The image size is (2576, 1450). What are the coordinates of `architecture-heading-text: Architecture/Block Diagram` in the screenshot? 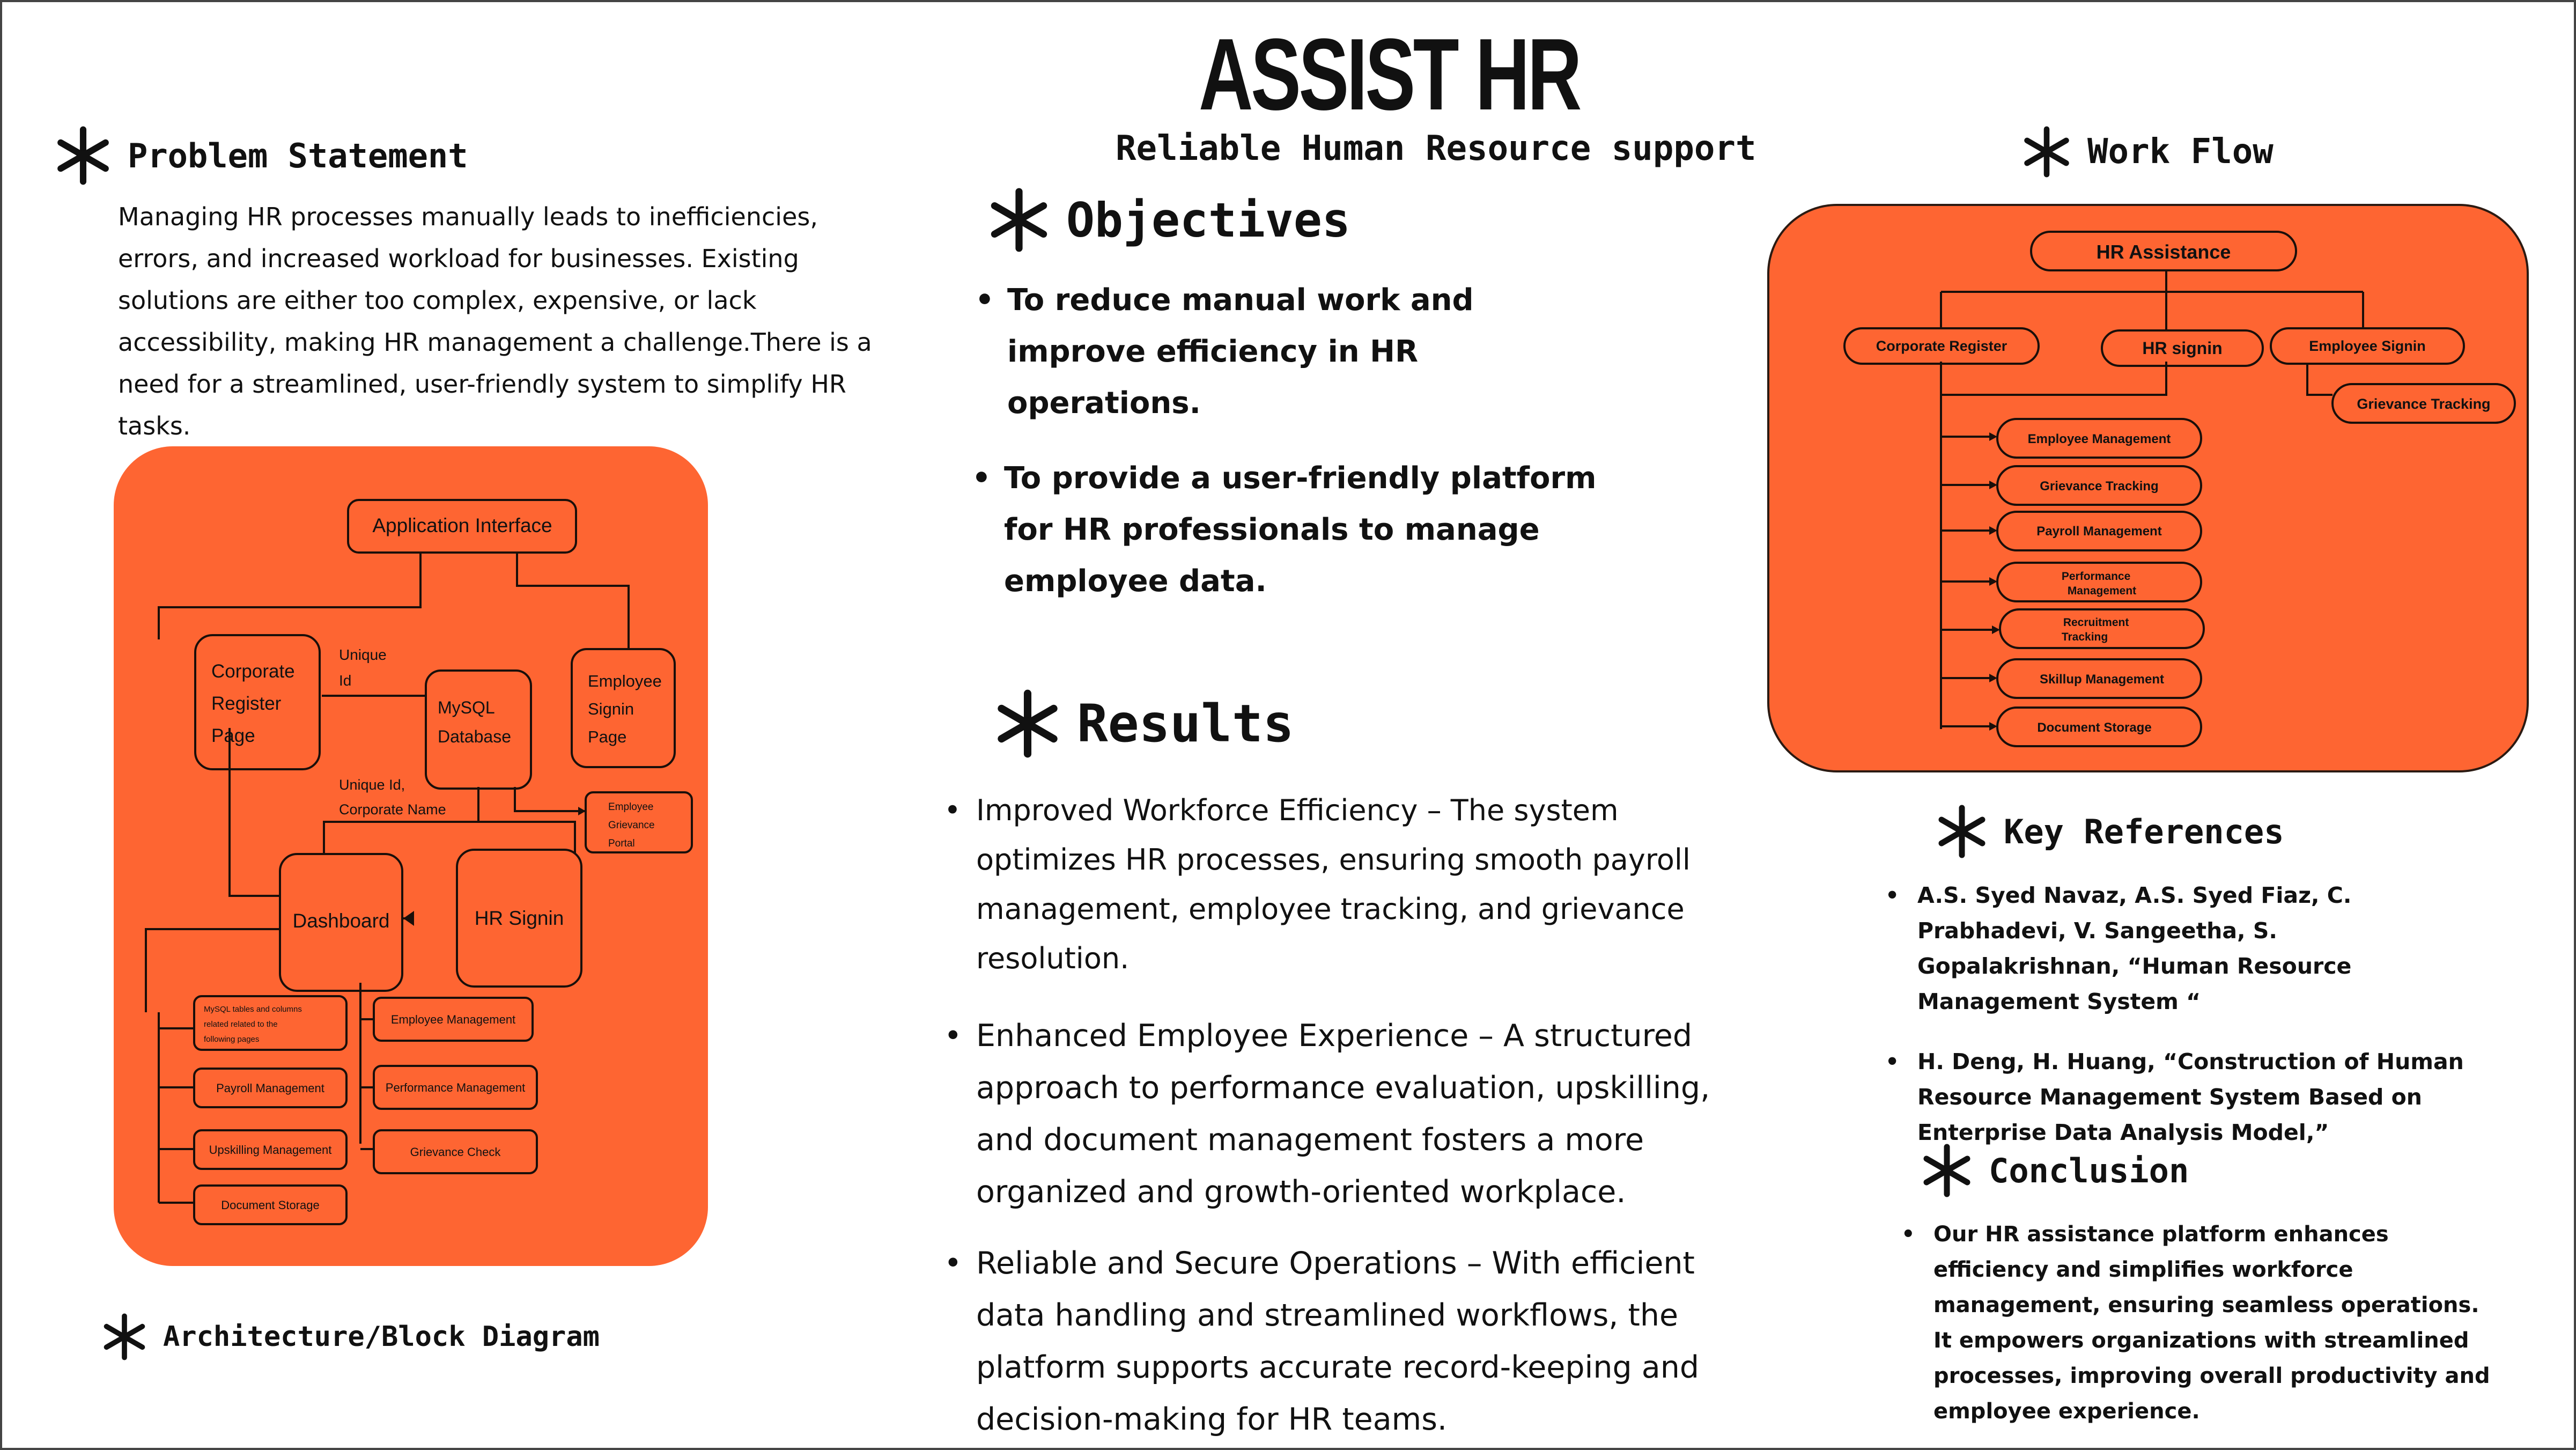 It's located at (382, 1337).